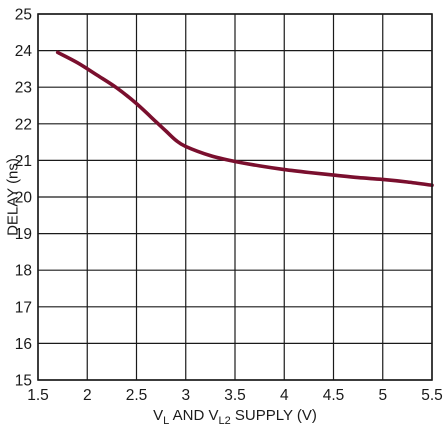  I want to click on x-tick-label: 4, so click(284, 395).